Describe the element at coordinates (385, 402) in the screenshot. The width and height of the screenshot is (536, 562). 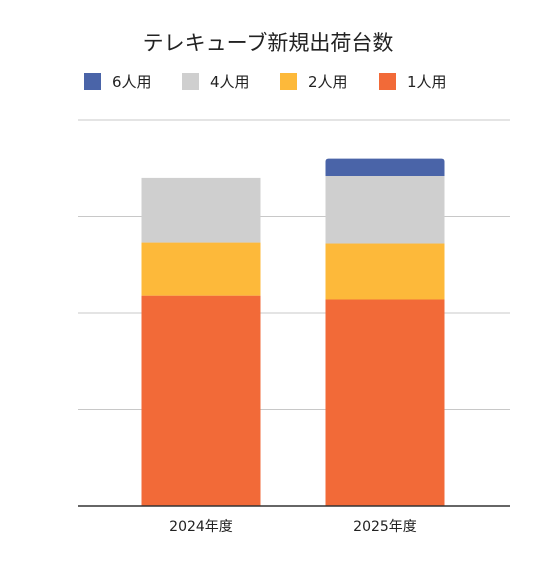
I see `bar-2025年度-1人用` at that location.